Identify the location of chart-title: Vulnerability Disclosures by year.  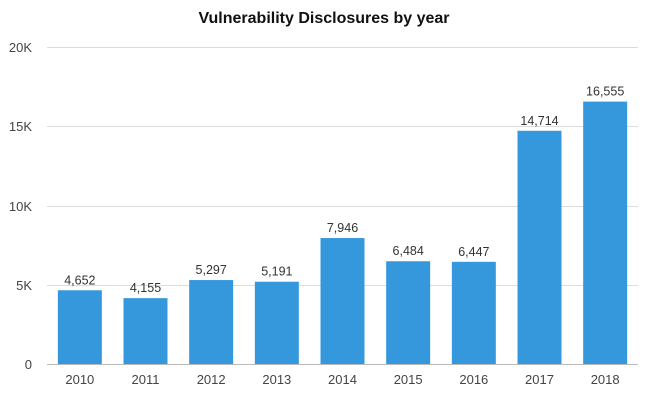
(324, 18).